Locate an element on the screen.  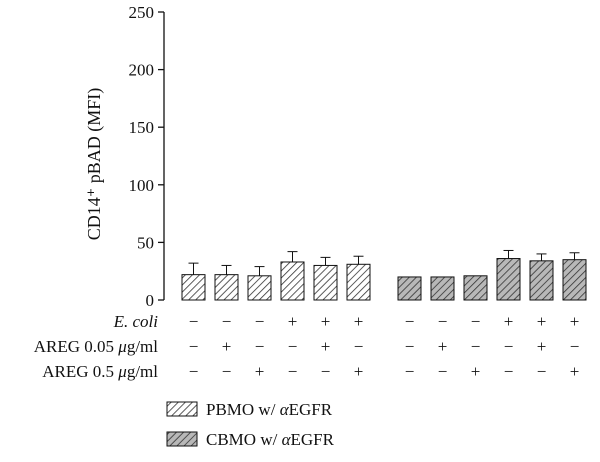
y-tick-label: 250 is located at coordinates (142, 12).